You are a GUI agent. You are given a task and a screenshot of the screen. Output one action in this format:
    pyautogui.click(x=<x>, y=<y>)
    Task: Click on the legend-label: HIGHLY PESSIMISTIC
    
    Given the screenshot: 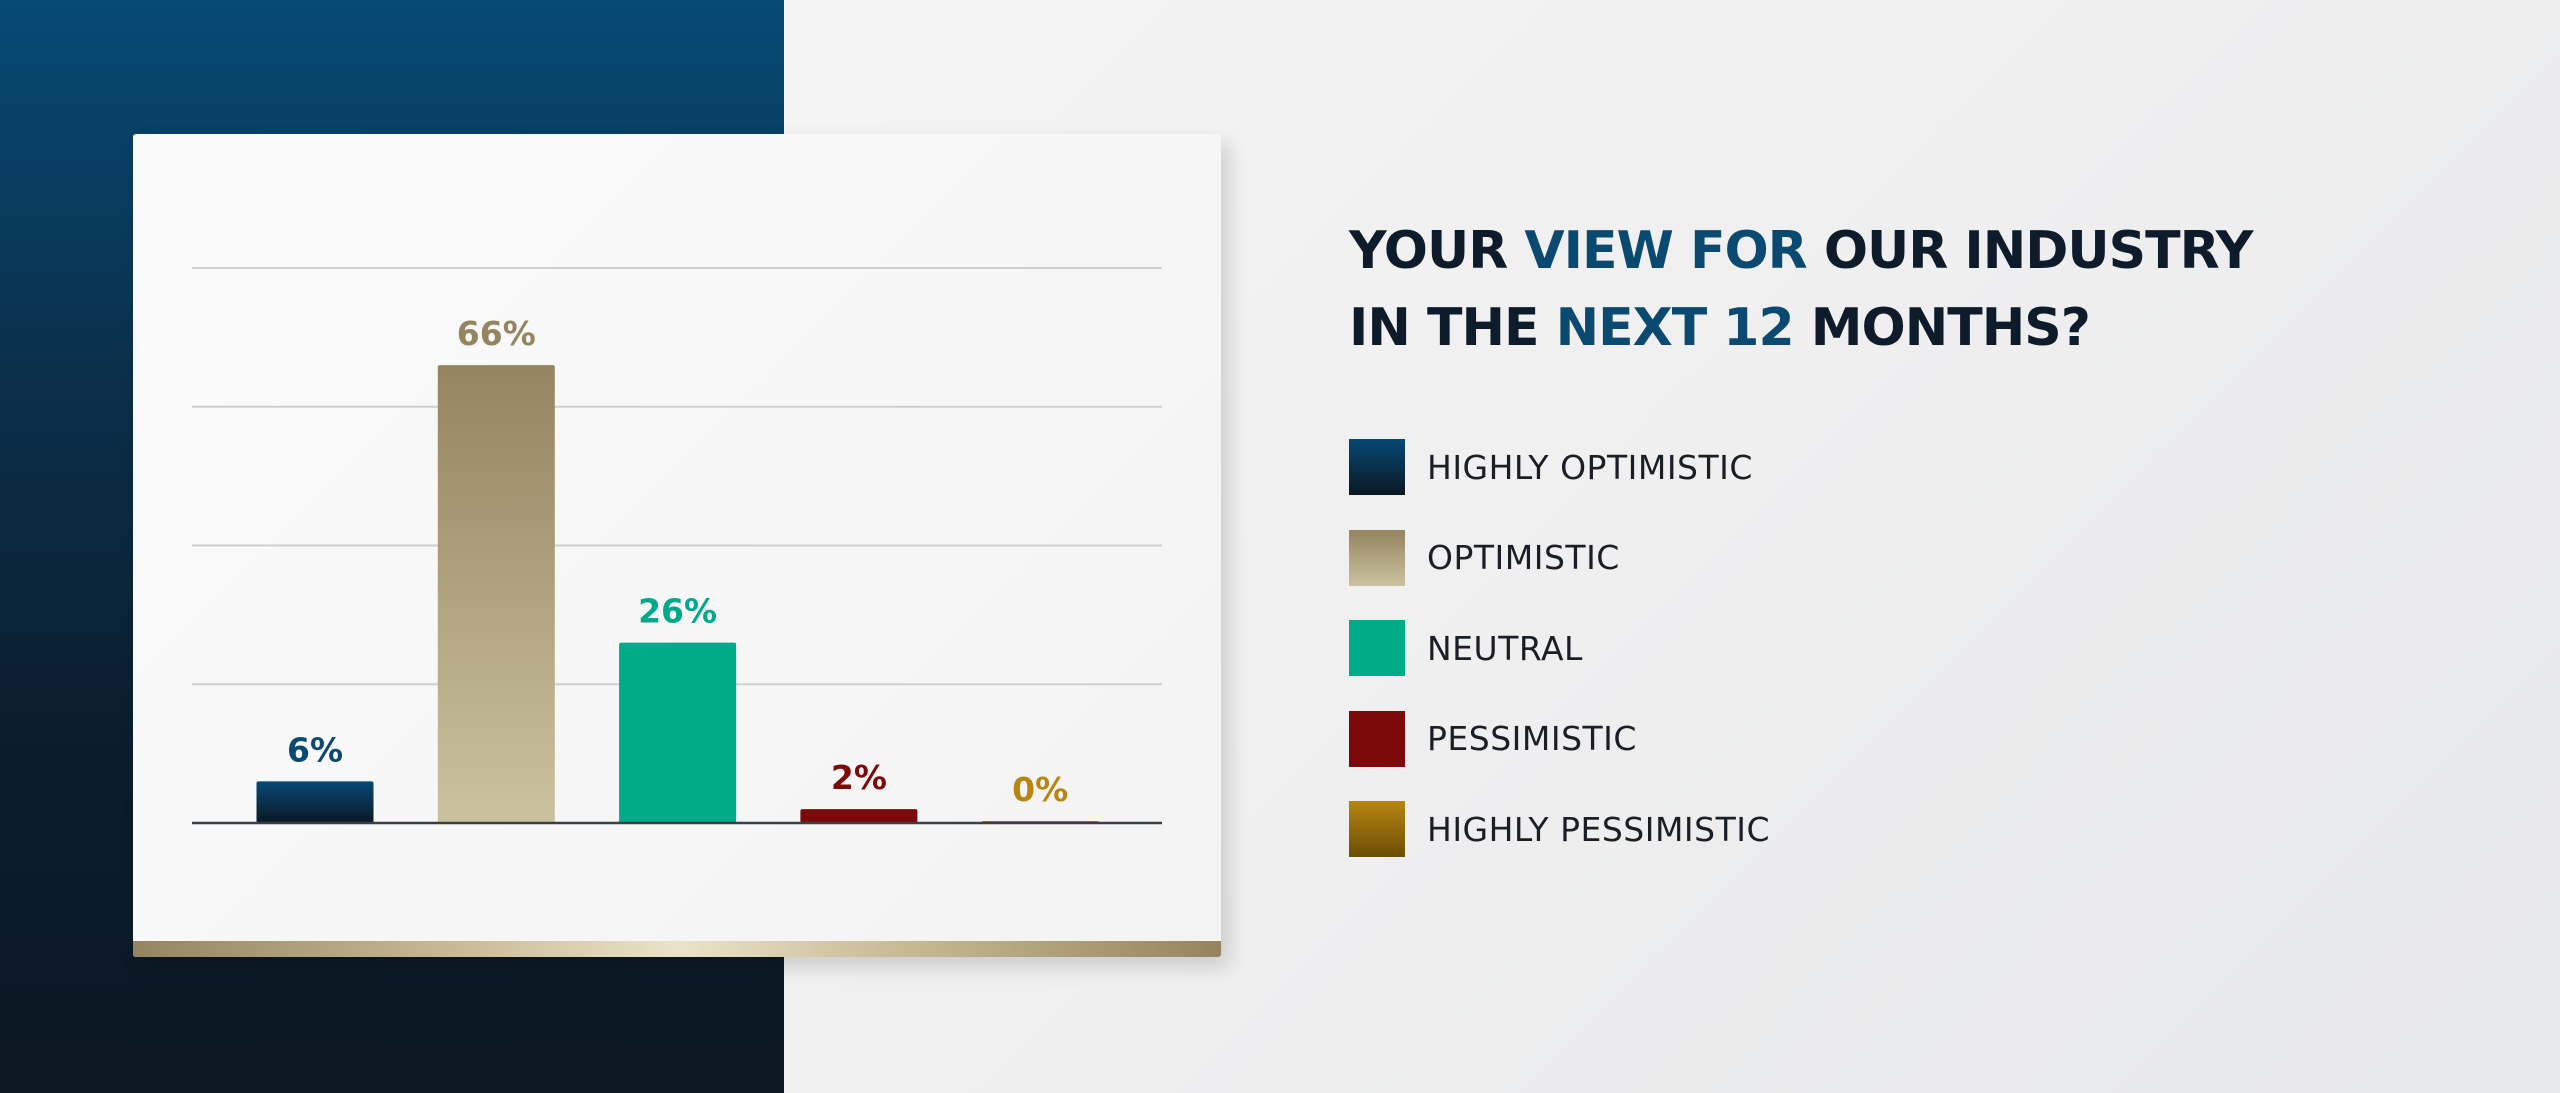 What is the action you would take?
    pyautogui.click(x=1599, y=829)
    